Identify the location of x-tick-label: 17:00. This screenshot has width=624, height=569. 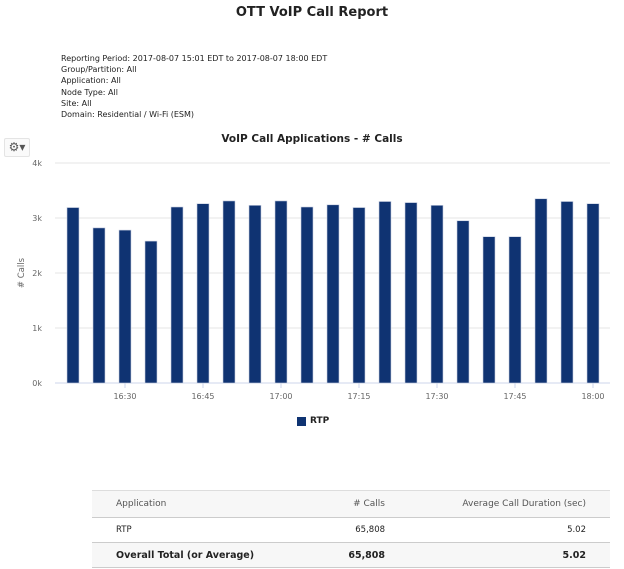
(280, 396).